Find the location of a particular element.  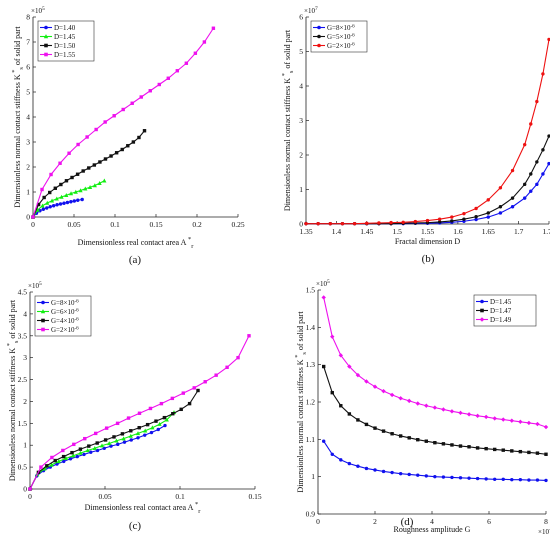

y-tick-label: 1.2 is located at coordinates (311, 402).